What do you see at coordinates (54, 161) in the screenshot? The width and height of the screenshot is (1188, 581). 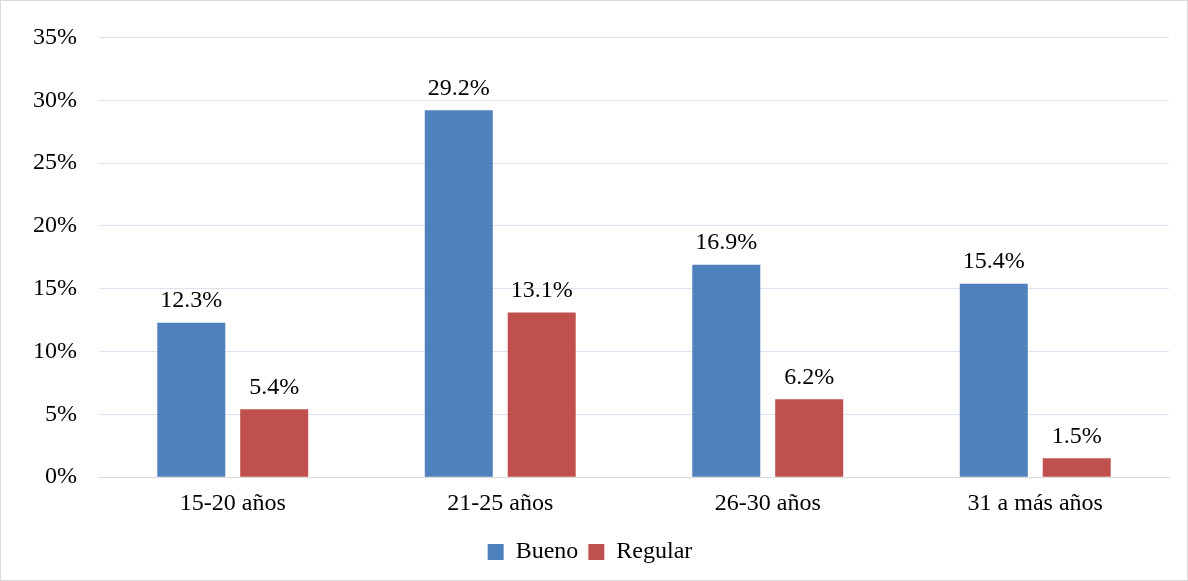 I see `y-tick-label: 25%` at bounding box center [54, 161].